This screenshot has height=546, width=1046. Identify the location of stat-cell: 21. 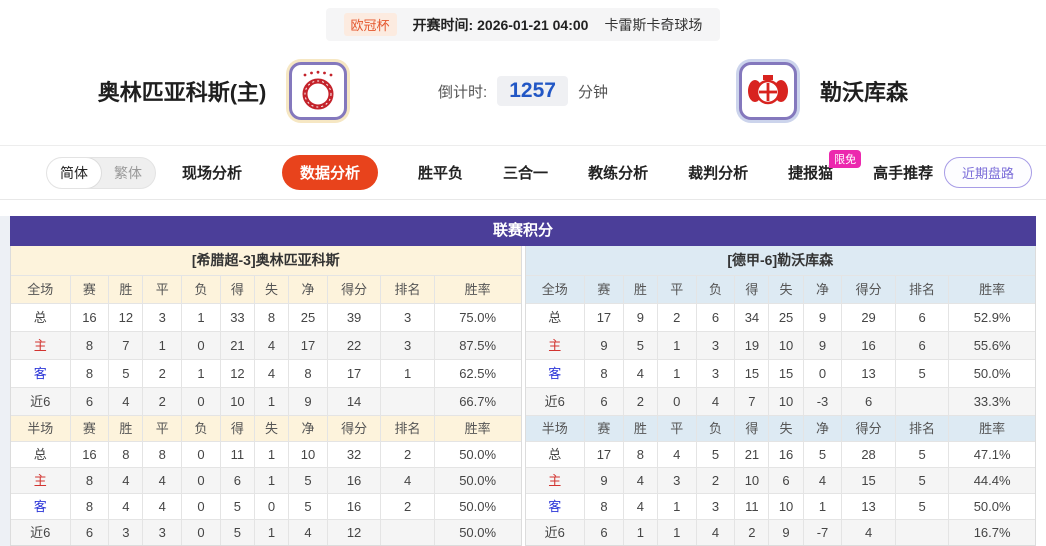
(751, 454).